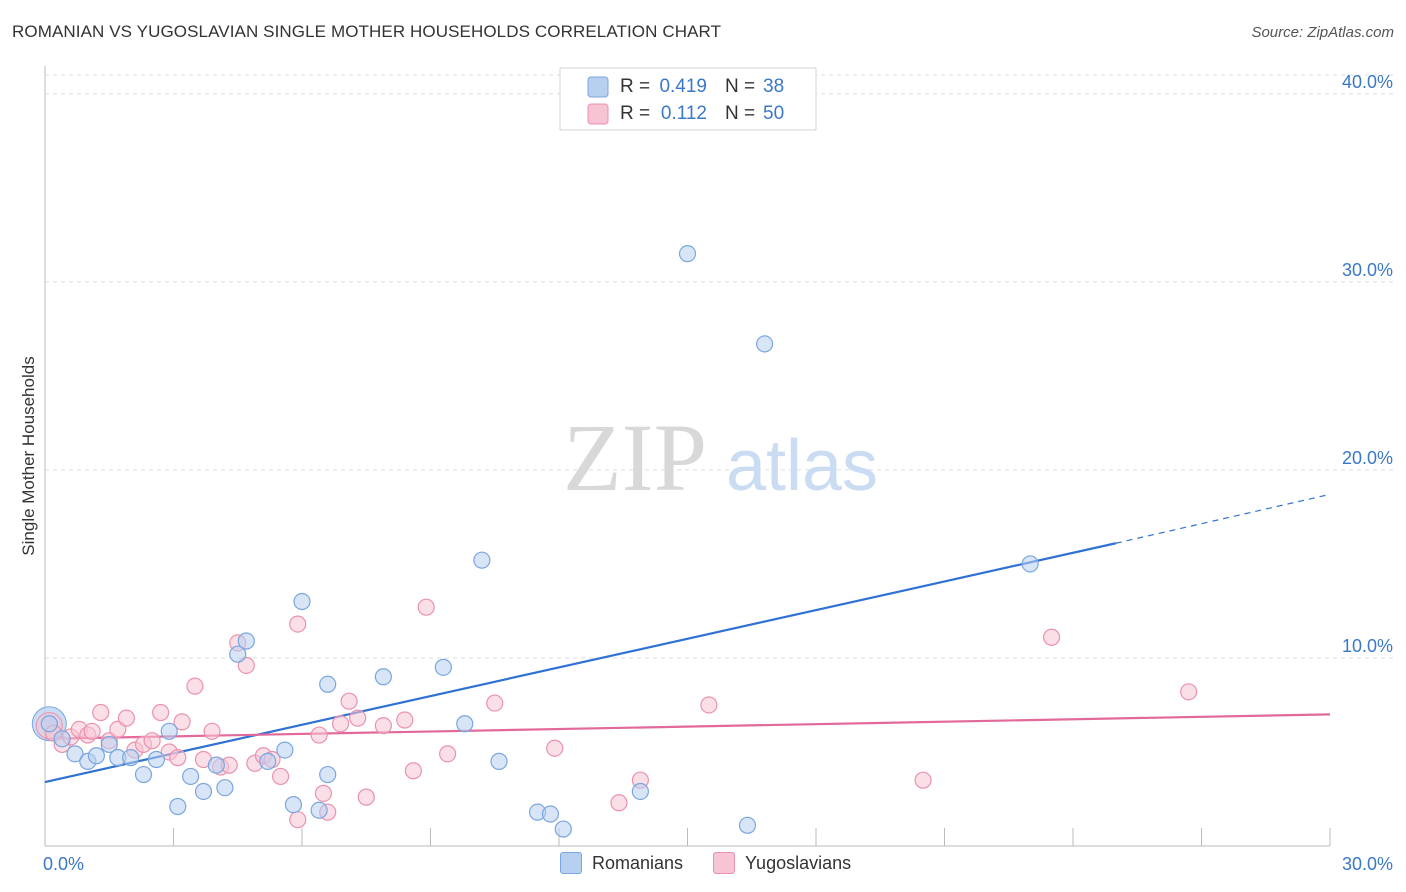 The image size is (1406, 892). I want to click on romanians-label: Romanians, so click(638, 862).